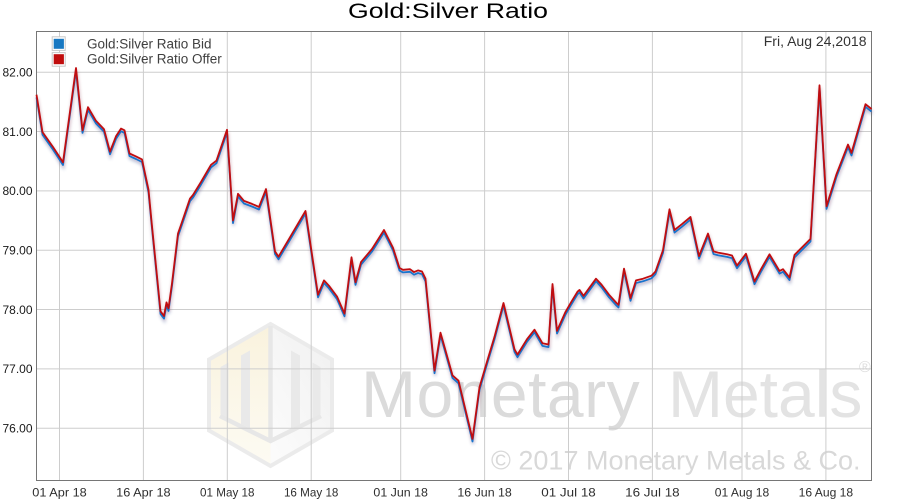  What do you see at coordinates (143, 493) in the screenshot?
I see `svg-text: 16 Apr 18` at bounding box center [143, 493].